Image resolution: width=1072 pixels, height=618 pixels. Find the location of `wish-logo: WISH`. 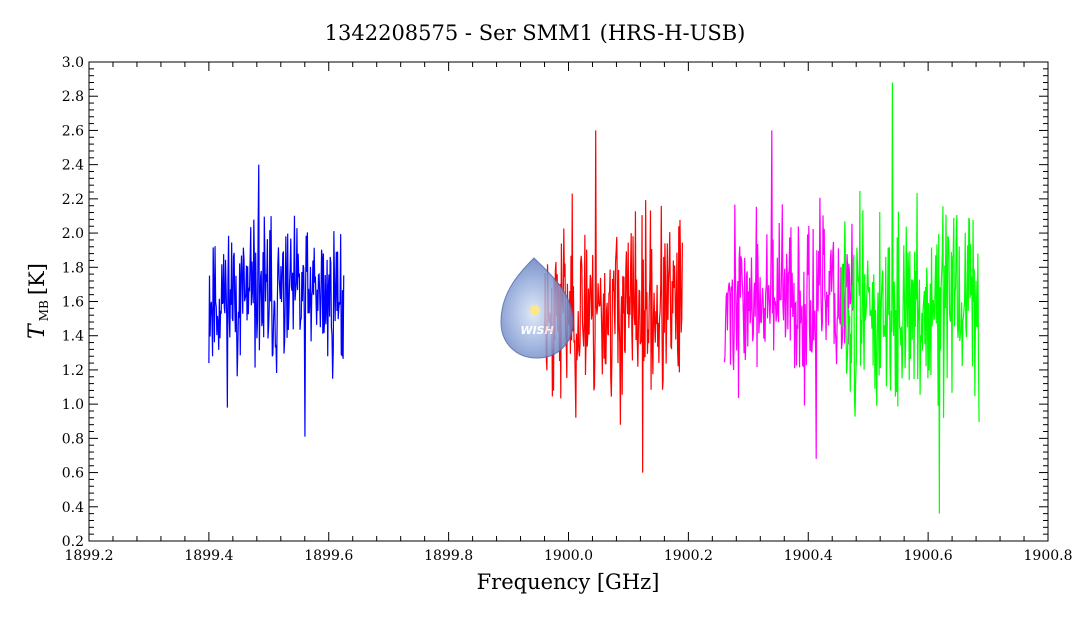

wish-logo: WISH is located at coordinates (537, 308).